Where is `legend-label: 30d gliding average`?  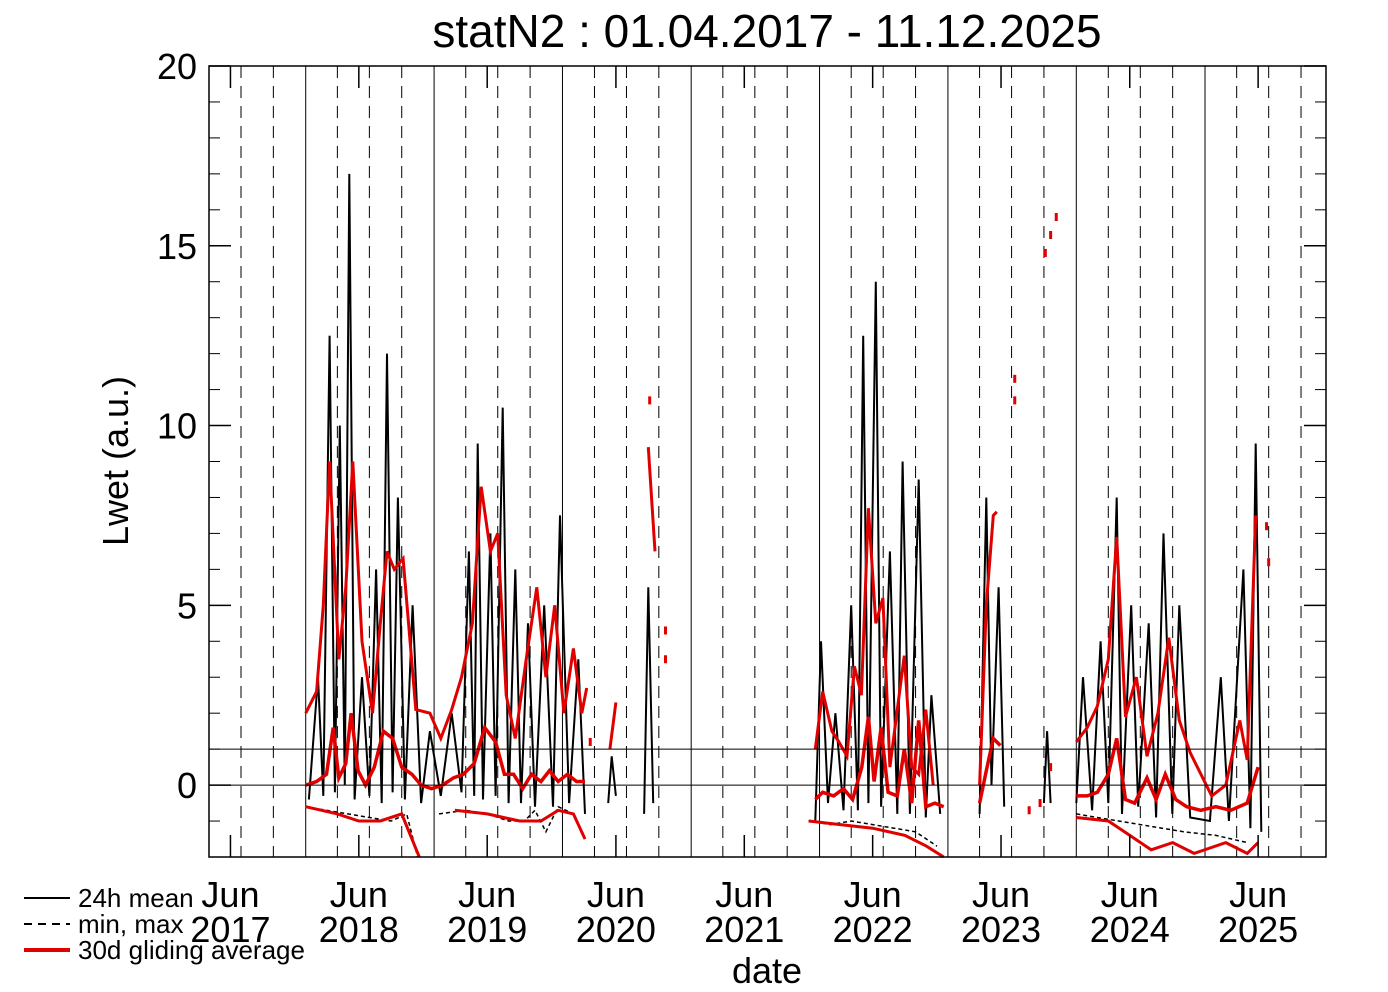
legend-label: 30d gliding average is located at coordinates (191, 950).